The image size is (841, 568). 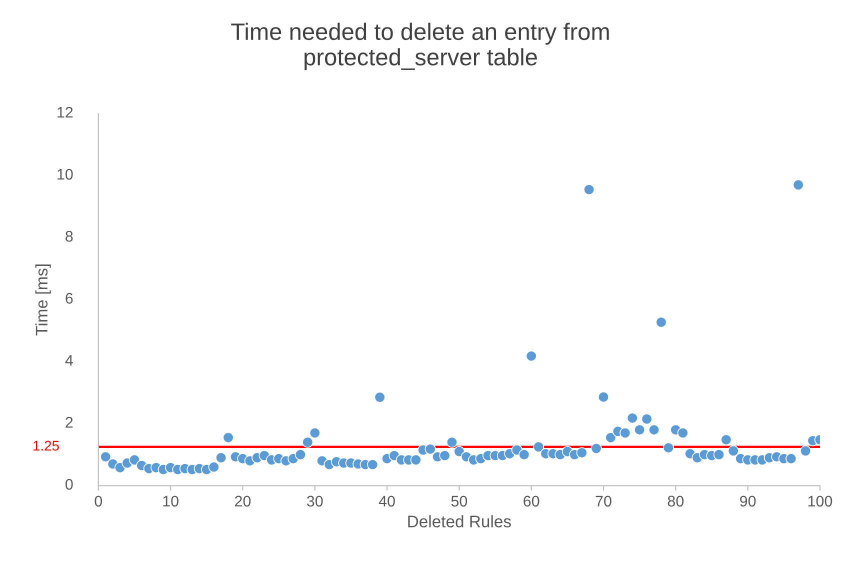 I want to click on y-tick-label: 2, so click(x=69, y=422).